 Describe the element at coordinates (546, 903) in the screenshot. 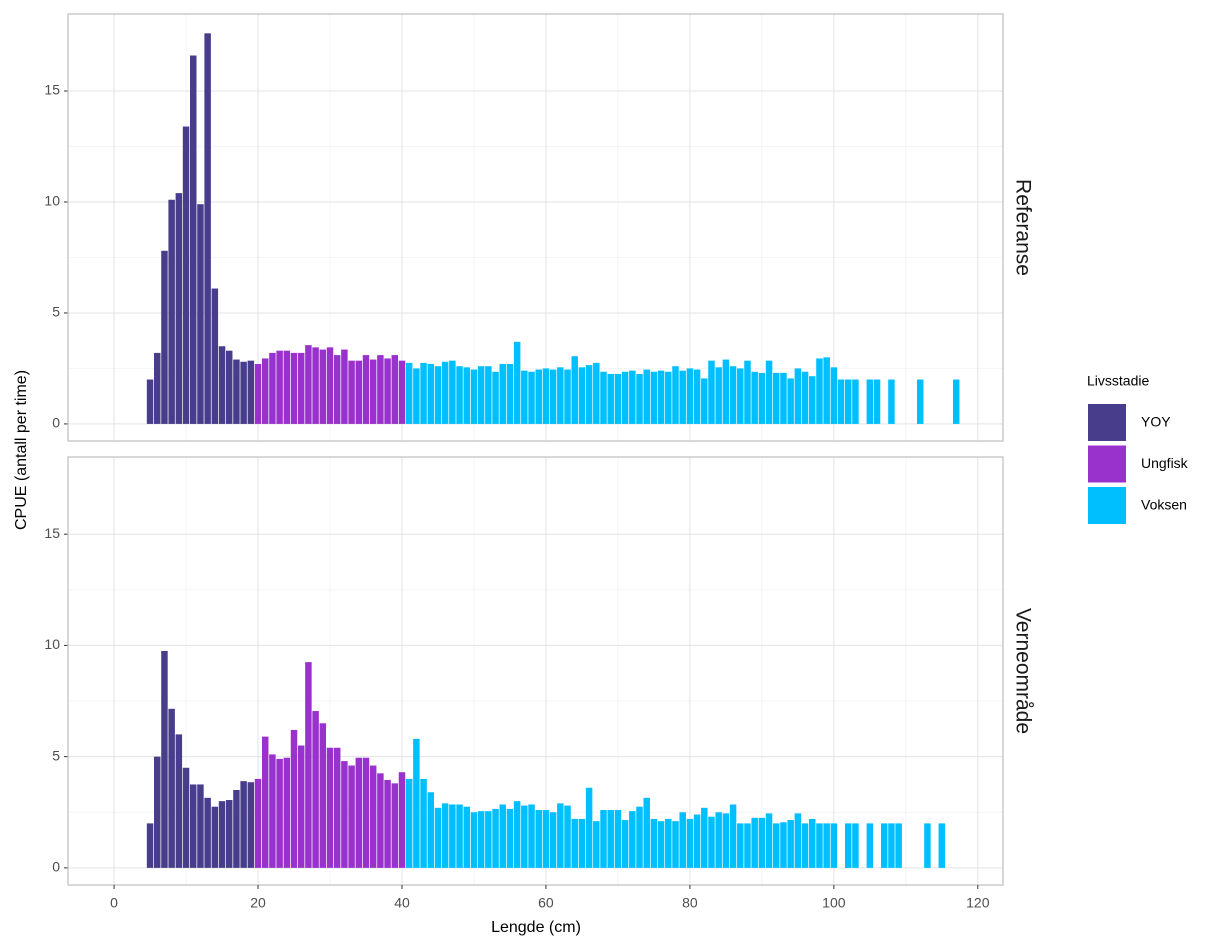

I see `x-tick-label: 60` at that location.